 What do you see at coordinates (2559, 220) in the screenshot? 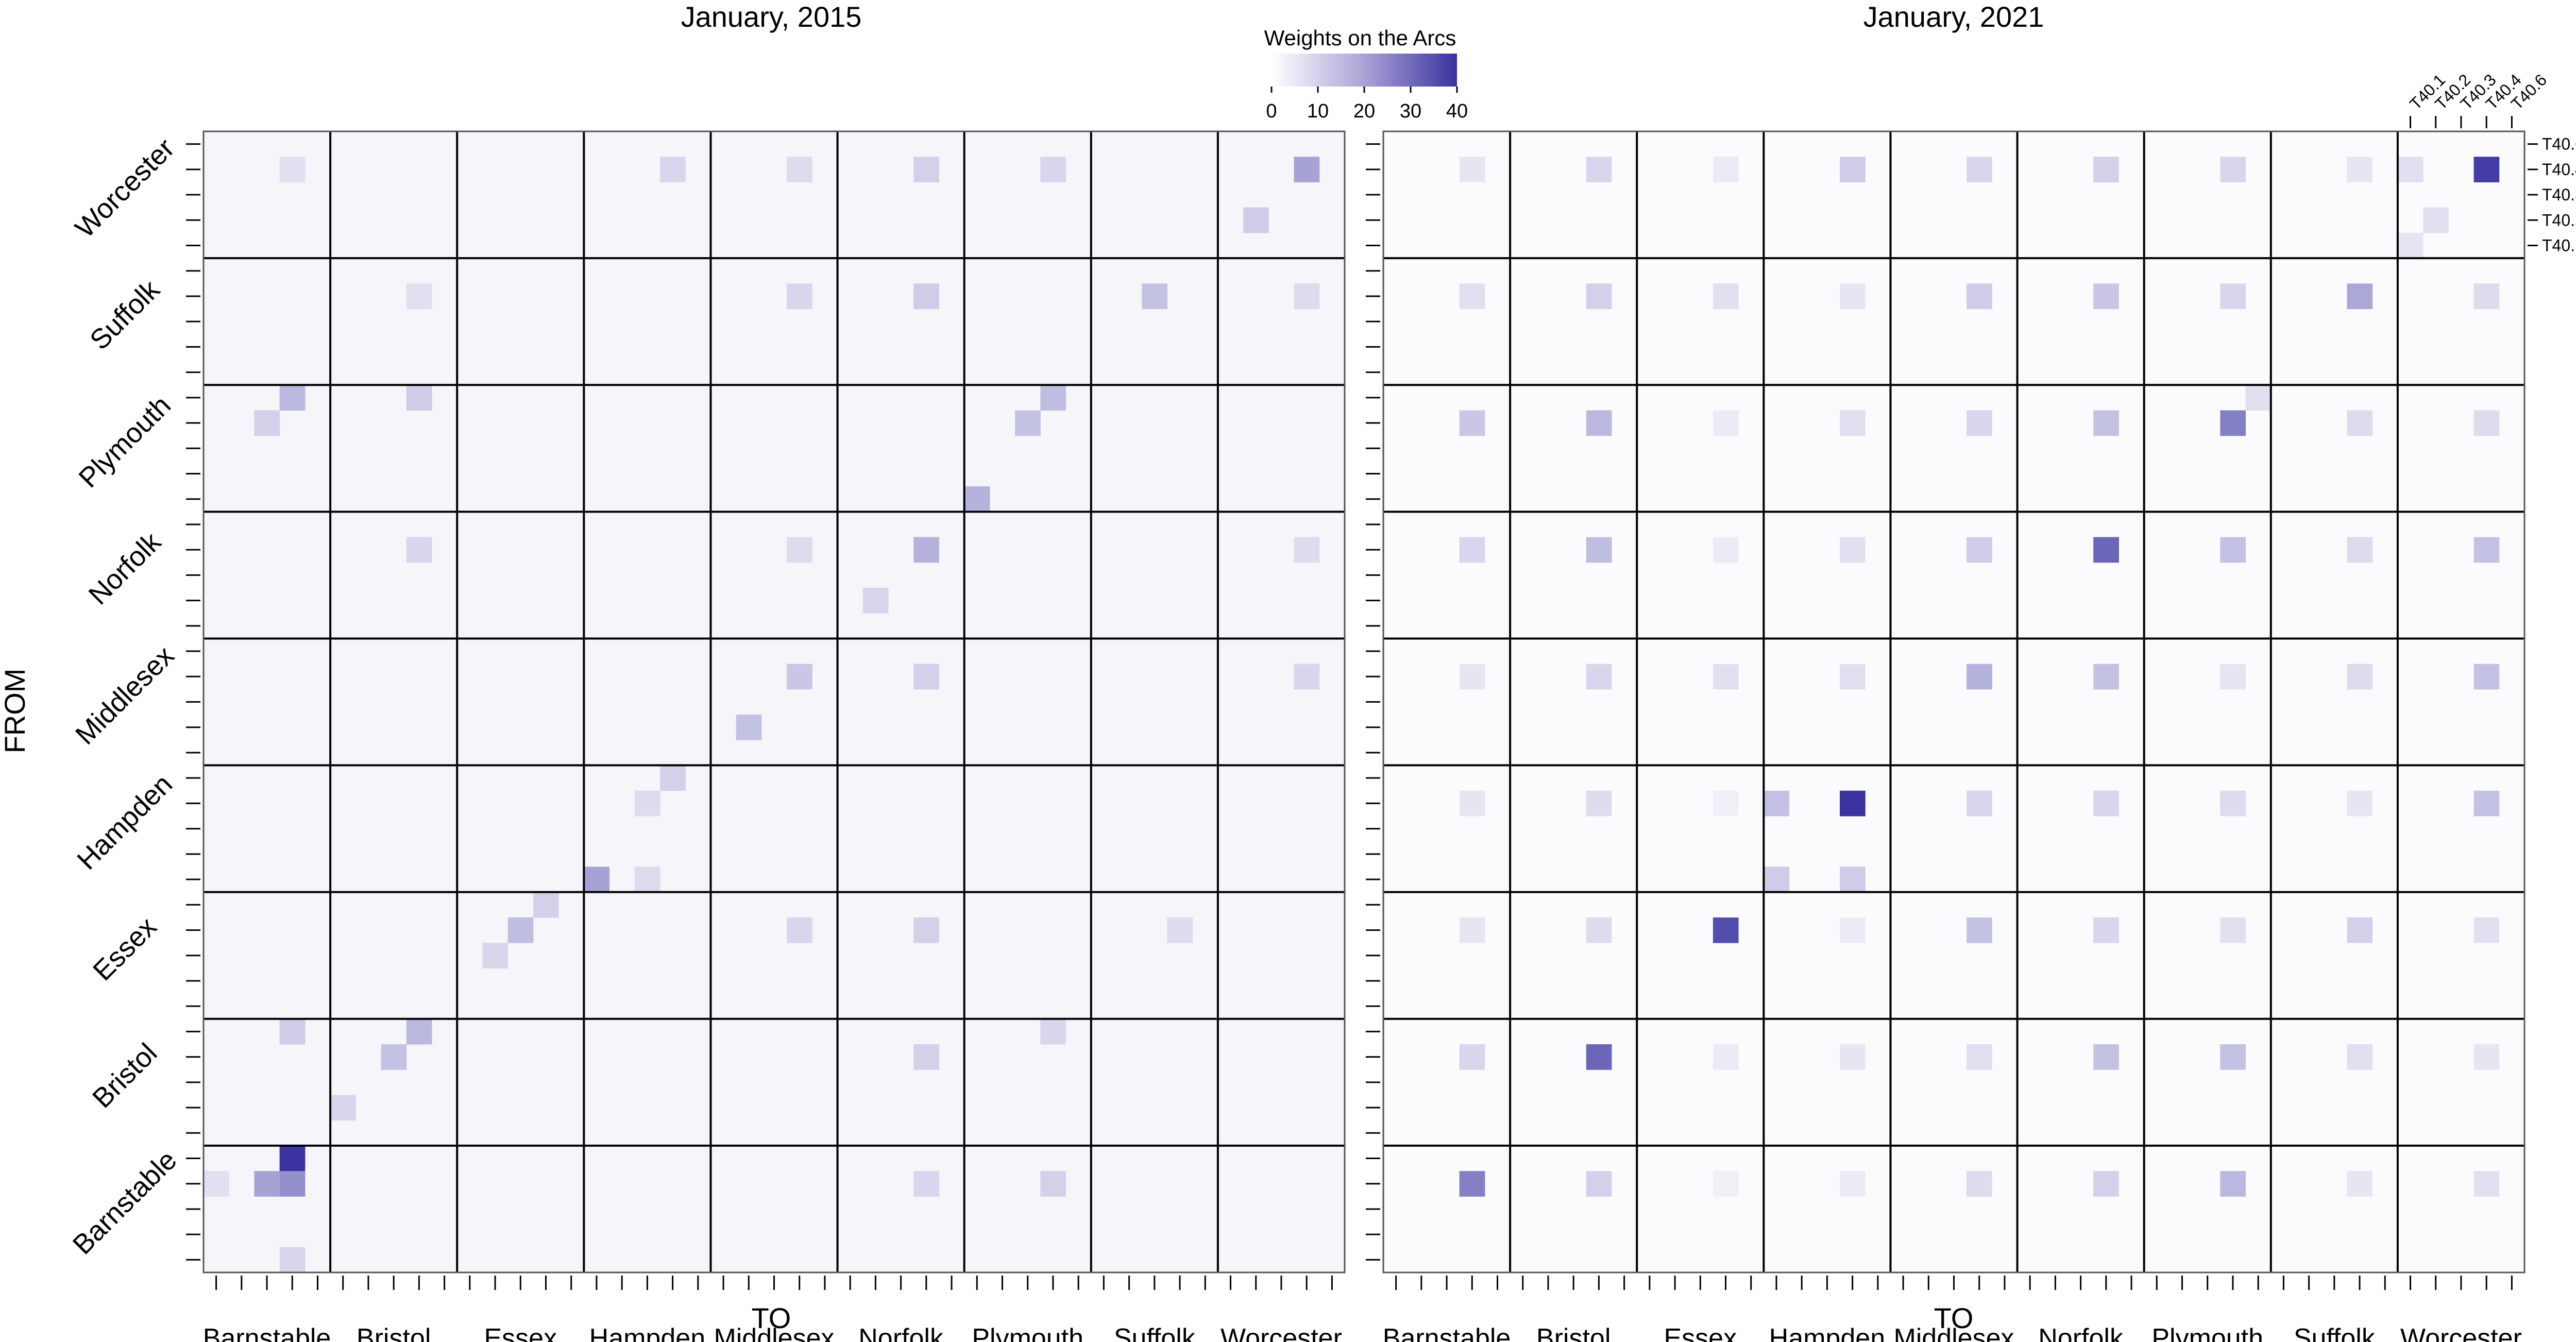
I see `sub-level-label-right: T40.2` at bounding box center [2559, 220].